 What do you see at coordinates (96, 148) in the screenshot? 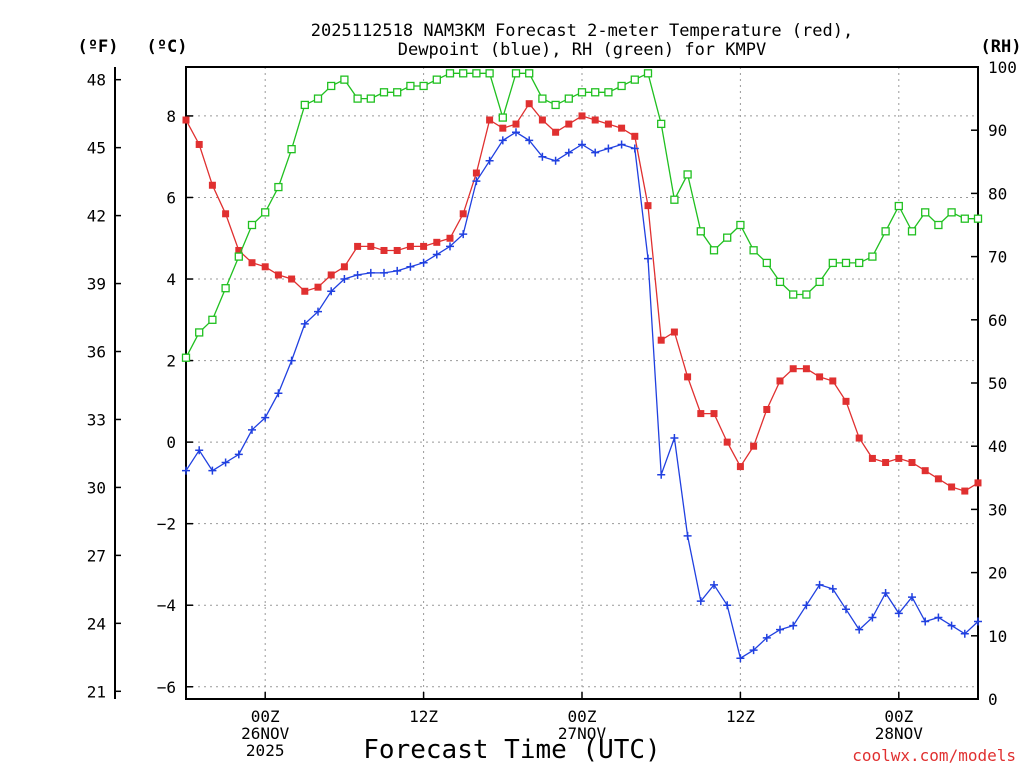
I see `fahrenheit-tick-label: 45` at bounding box center [96, 148].